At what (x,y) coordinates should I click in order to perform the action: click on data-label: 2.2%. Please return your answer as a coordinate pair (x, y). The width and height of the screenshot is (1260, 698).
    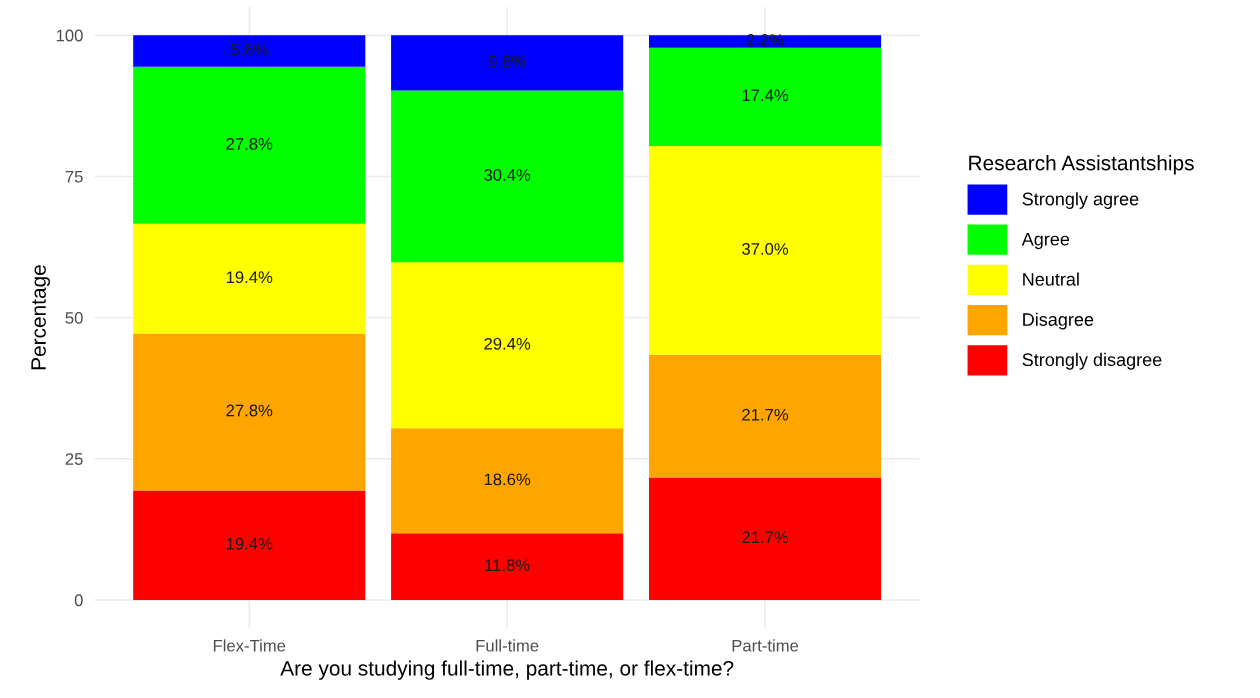
    Looking at the image, I should click on (765, 40).